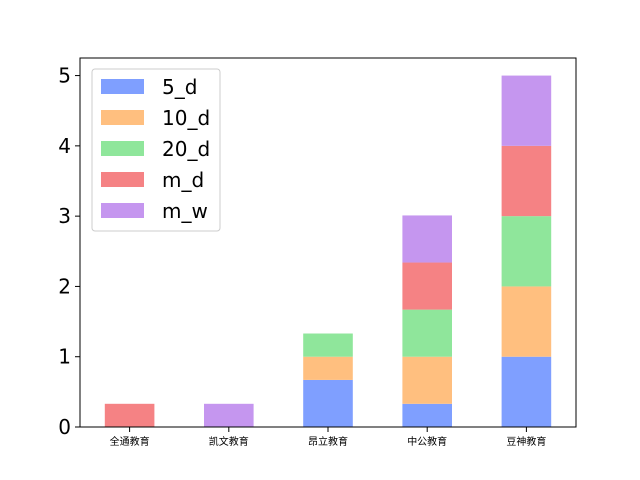  Describe the element at coordinates (130, 441) in the screenshot. I see `x-tick-label: 全通教育` at that location.